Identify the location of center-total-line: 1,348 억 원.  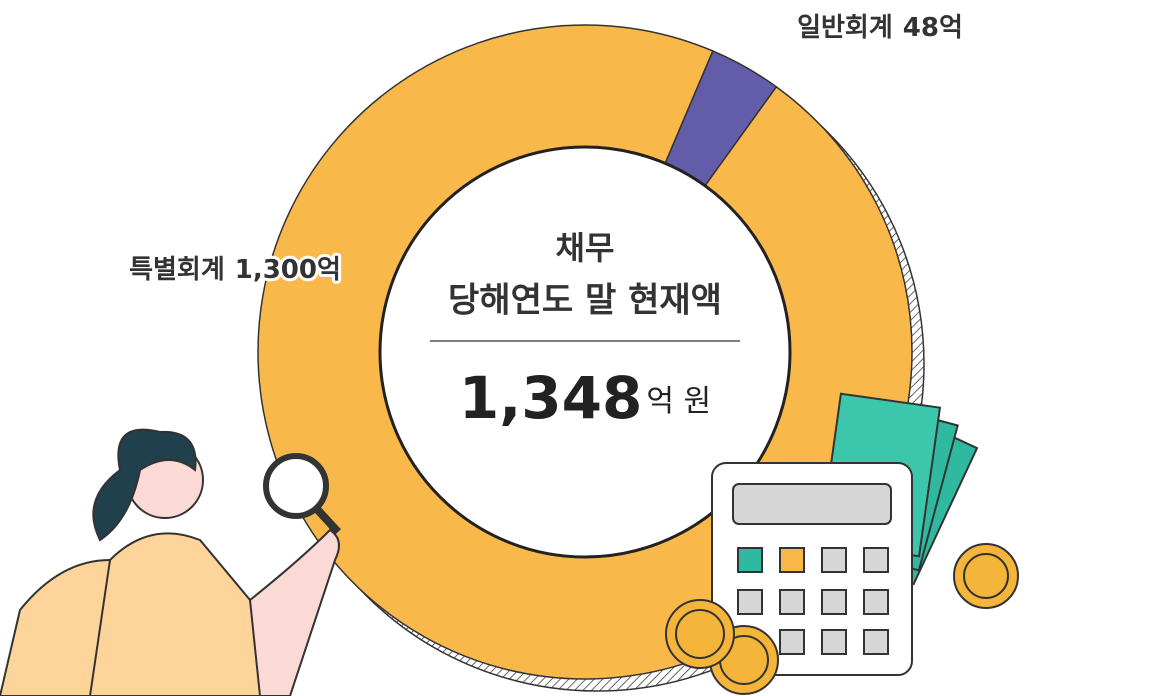
(585, 398).